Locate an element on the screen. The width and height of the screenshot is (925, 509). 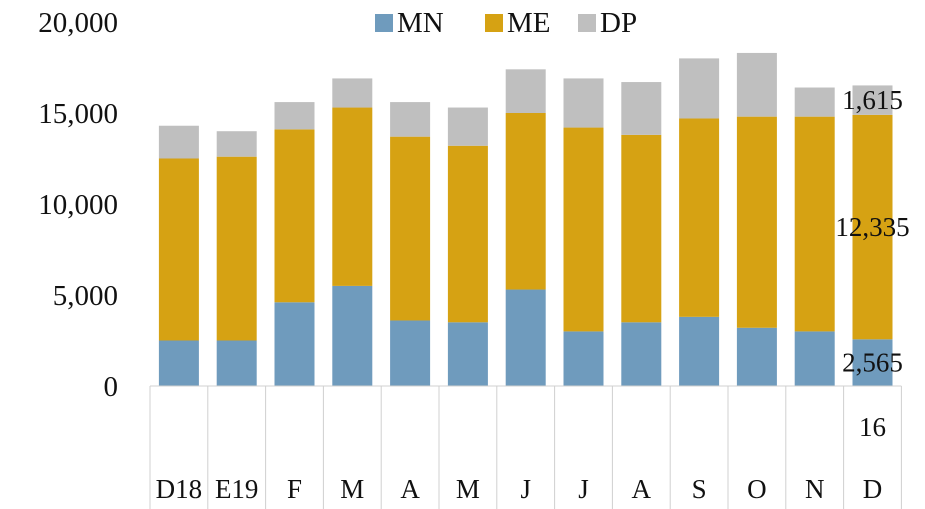
y-tick-label: 5,000 is located at coordinates (85, 296).